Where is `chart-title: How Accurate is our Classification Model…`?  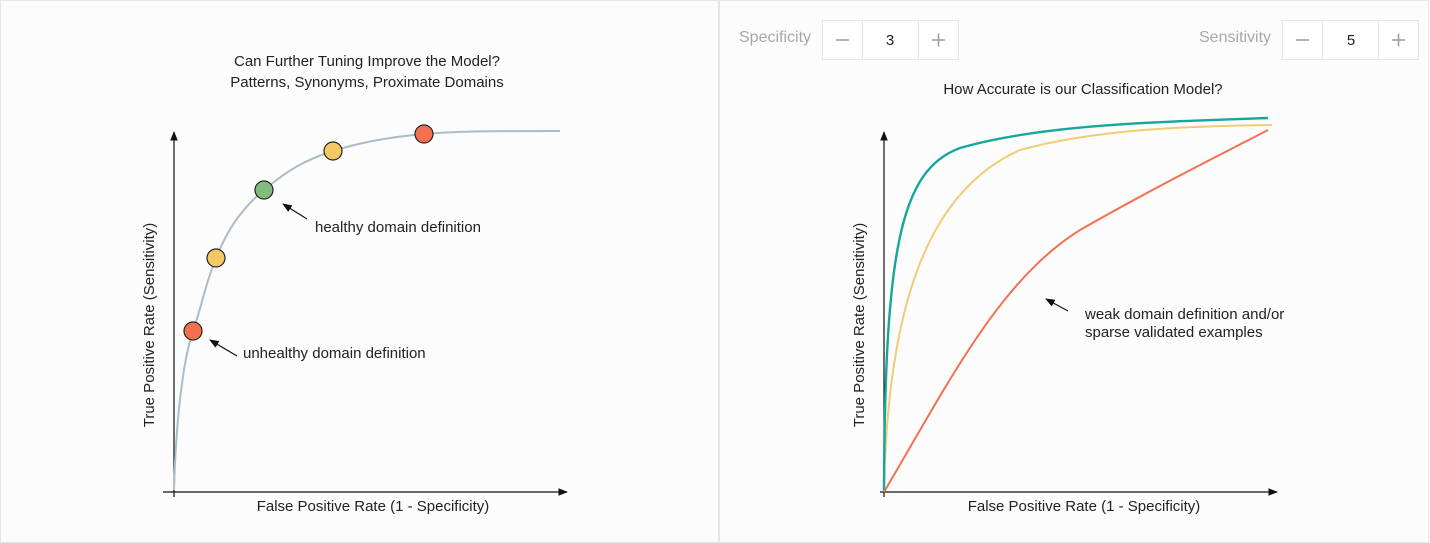
chart-title: How Accurate is our Classification Model… is located at coordinates (1082, 89).